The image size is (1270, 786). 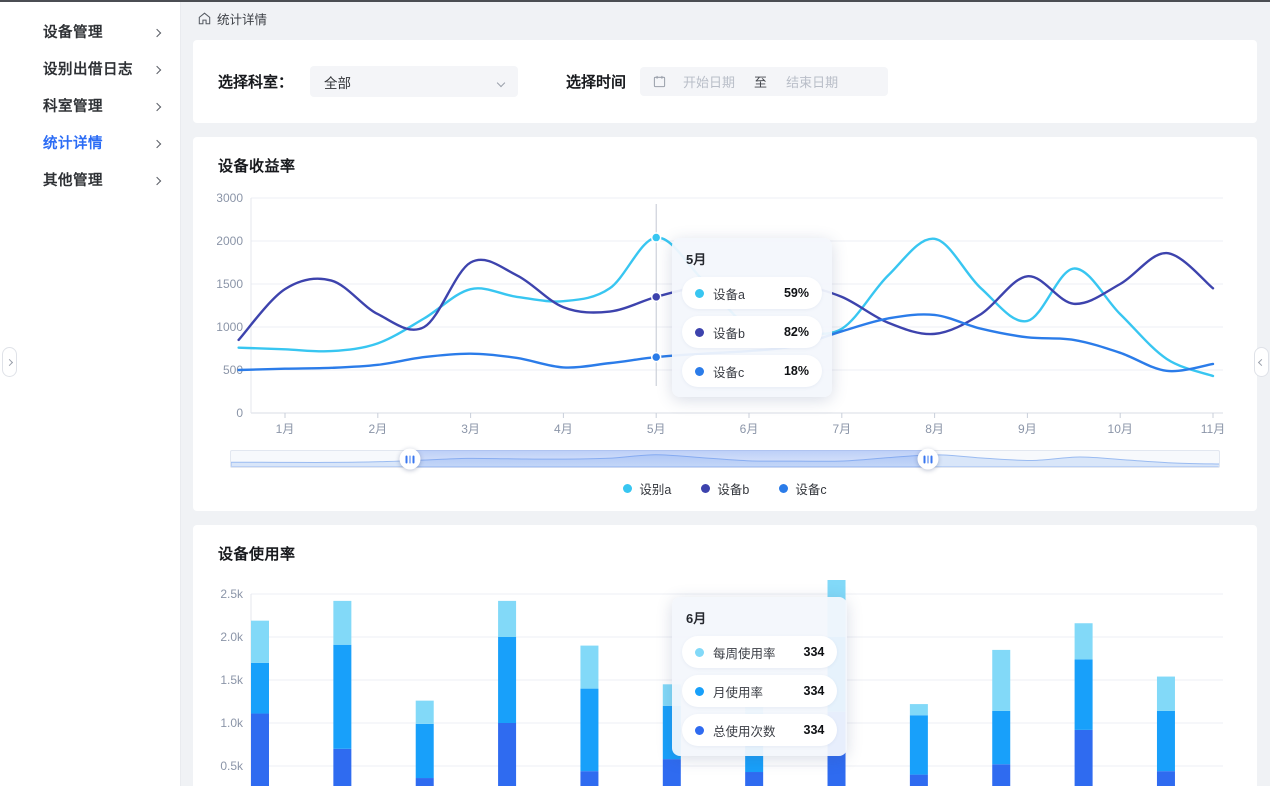 I want to click on svg-text: 6月, so click(x=749, y=429).